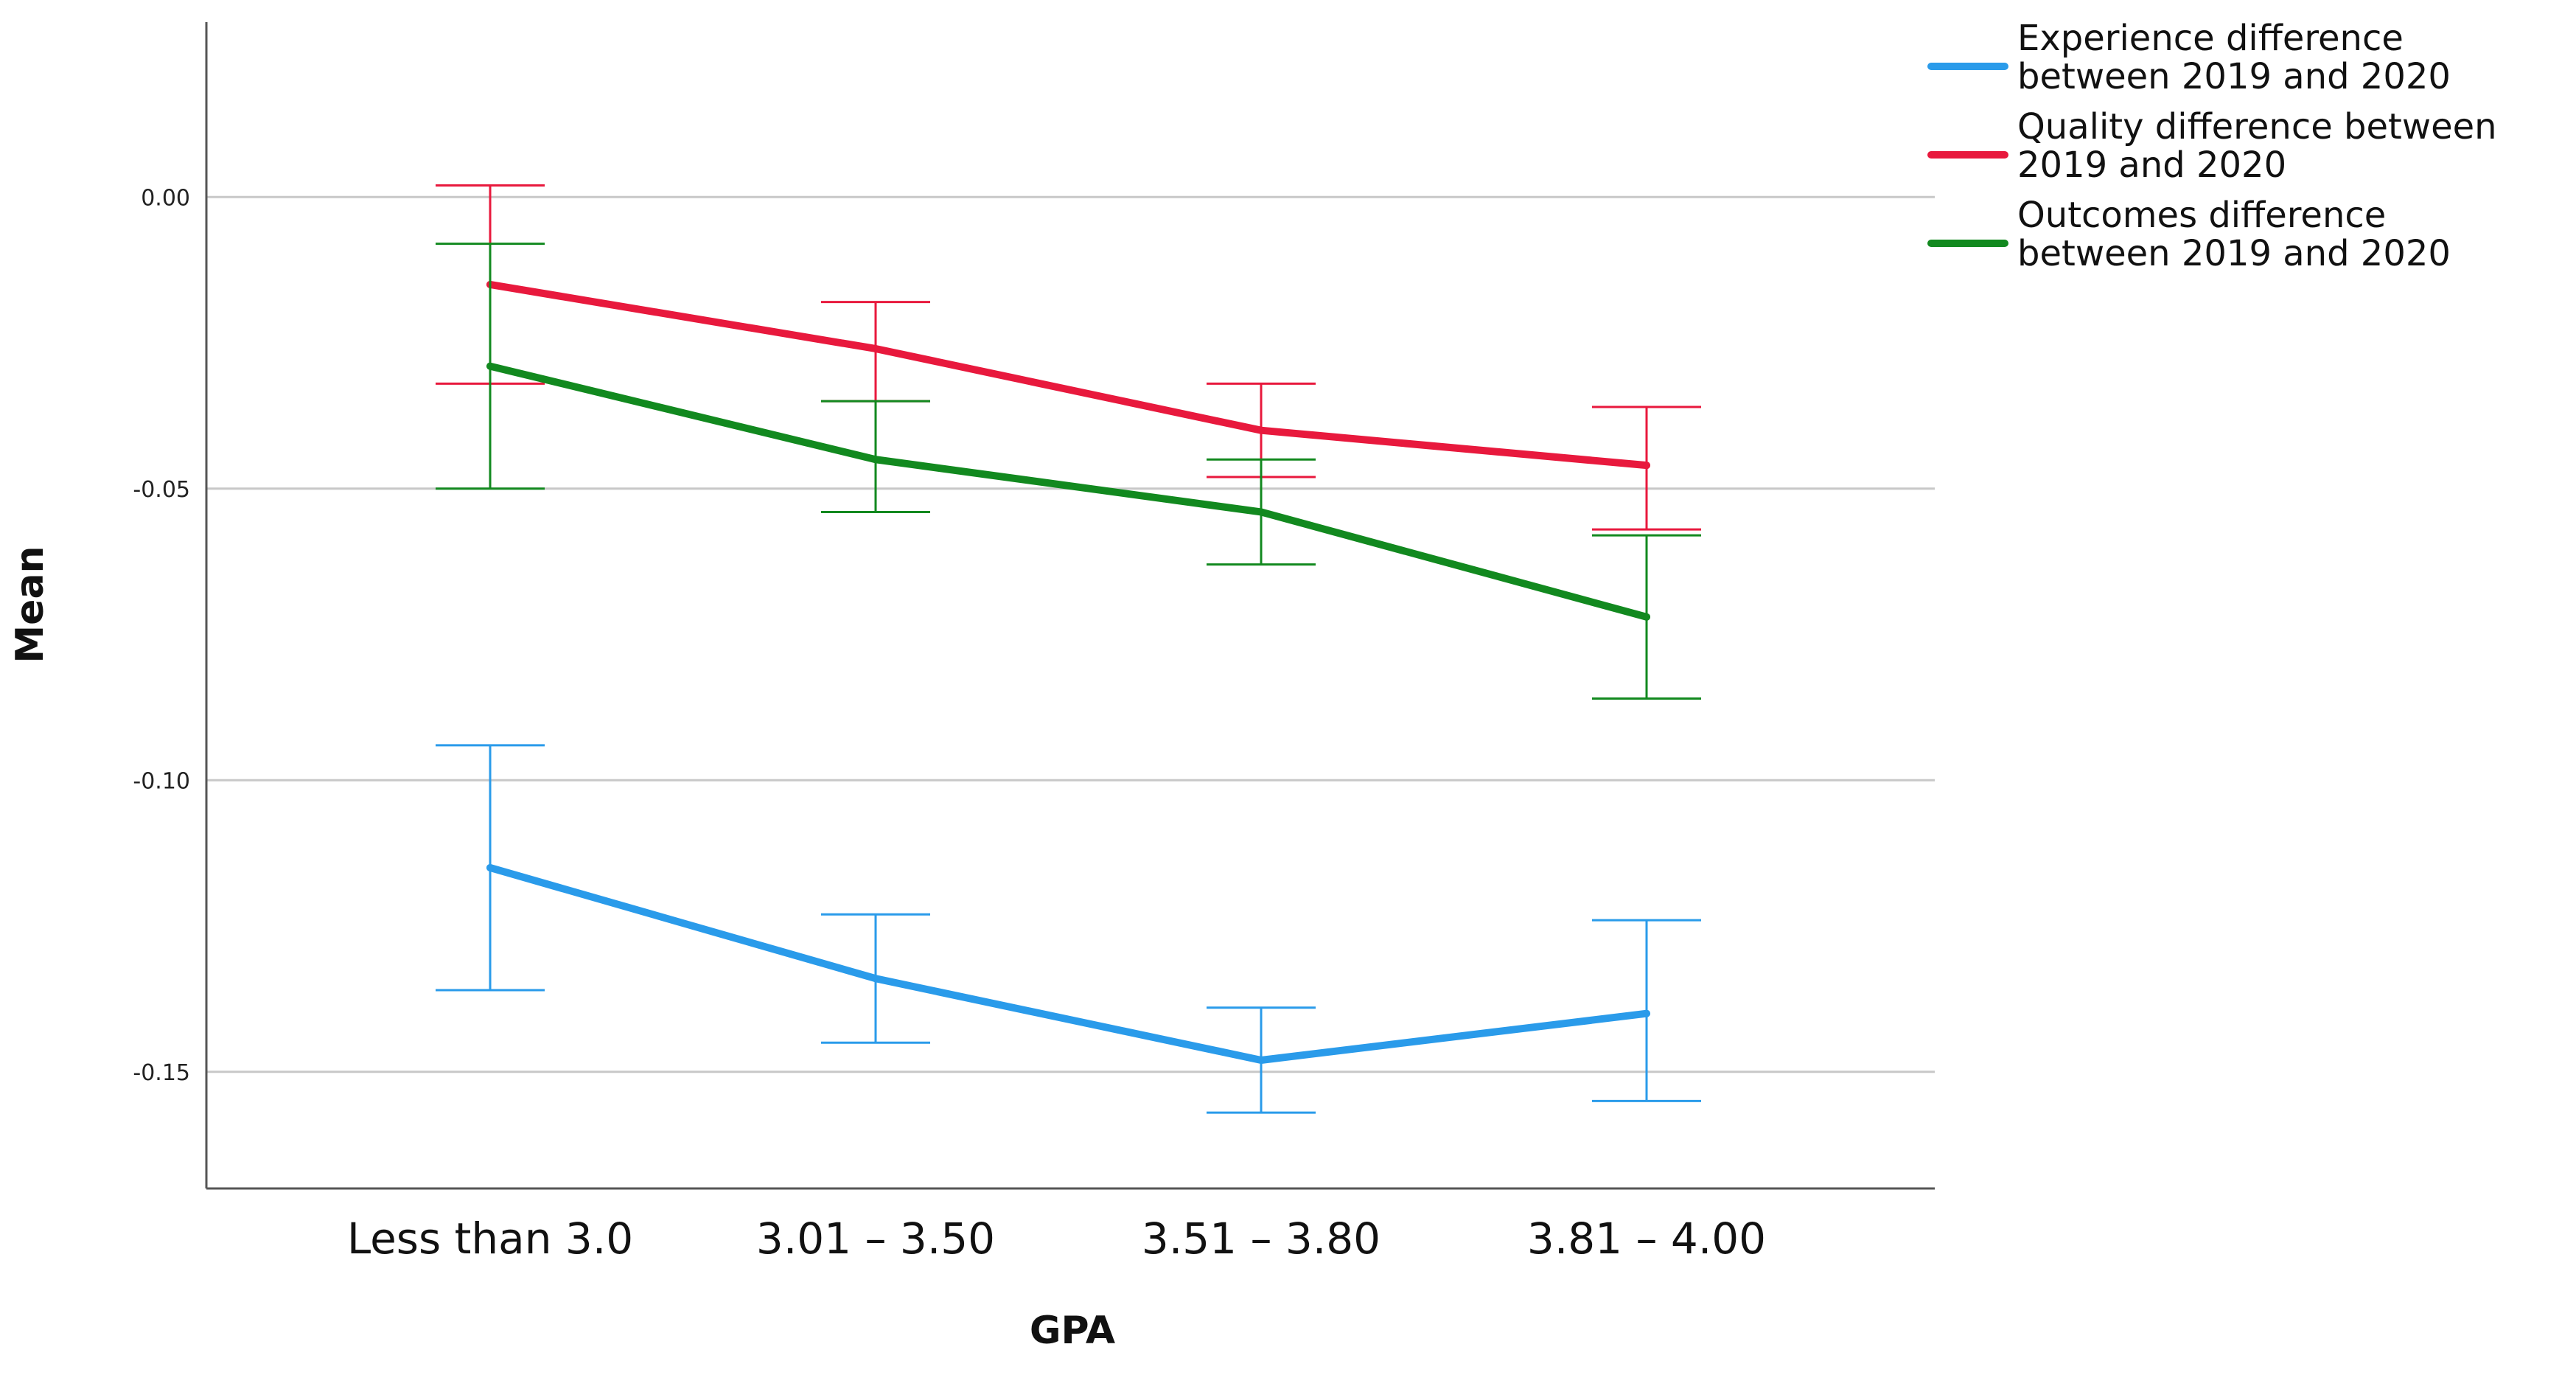 This screenshot has height=1375, width=2576. I want to click on y-tick-label: -0.15, so click(161, 1073).